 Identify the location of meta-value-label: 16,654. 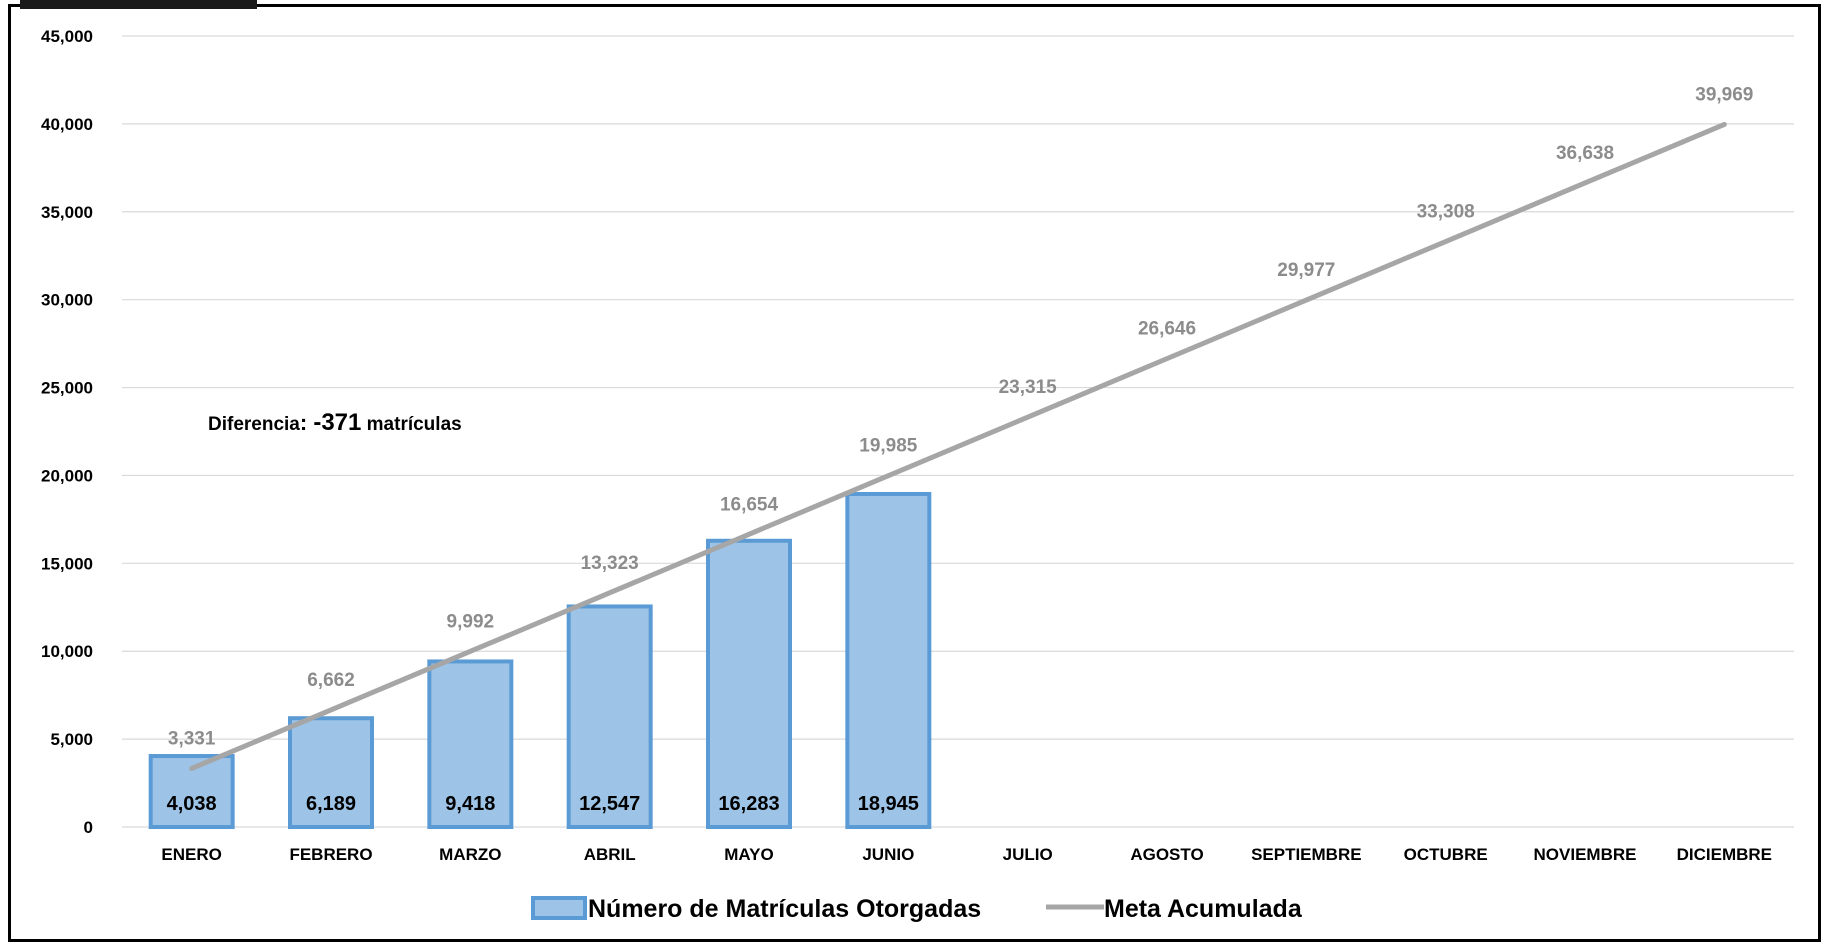
(749, 504).